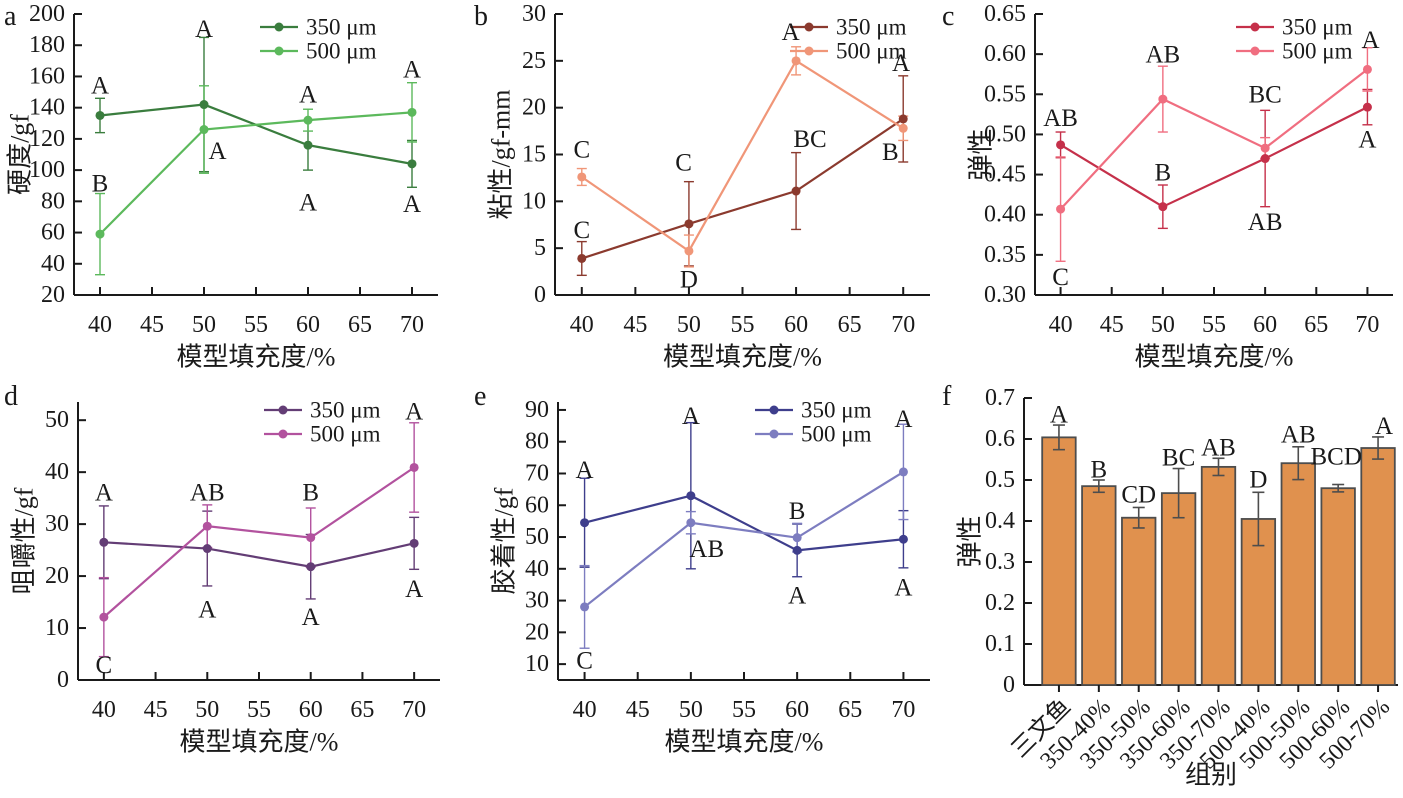 The width and height of the screenshot is (1403, 798). Describe the element at coordinates (1059, 561) in the screenshot. I see `bar-三文鱼` at that location.